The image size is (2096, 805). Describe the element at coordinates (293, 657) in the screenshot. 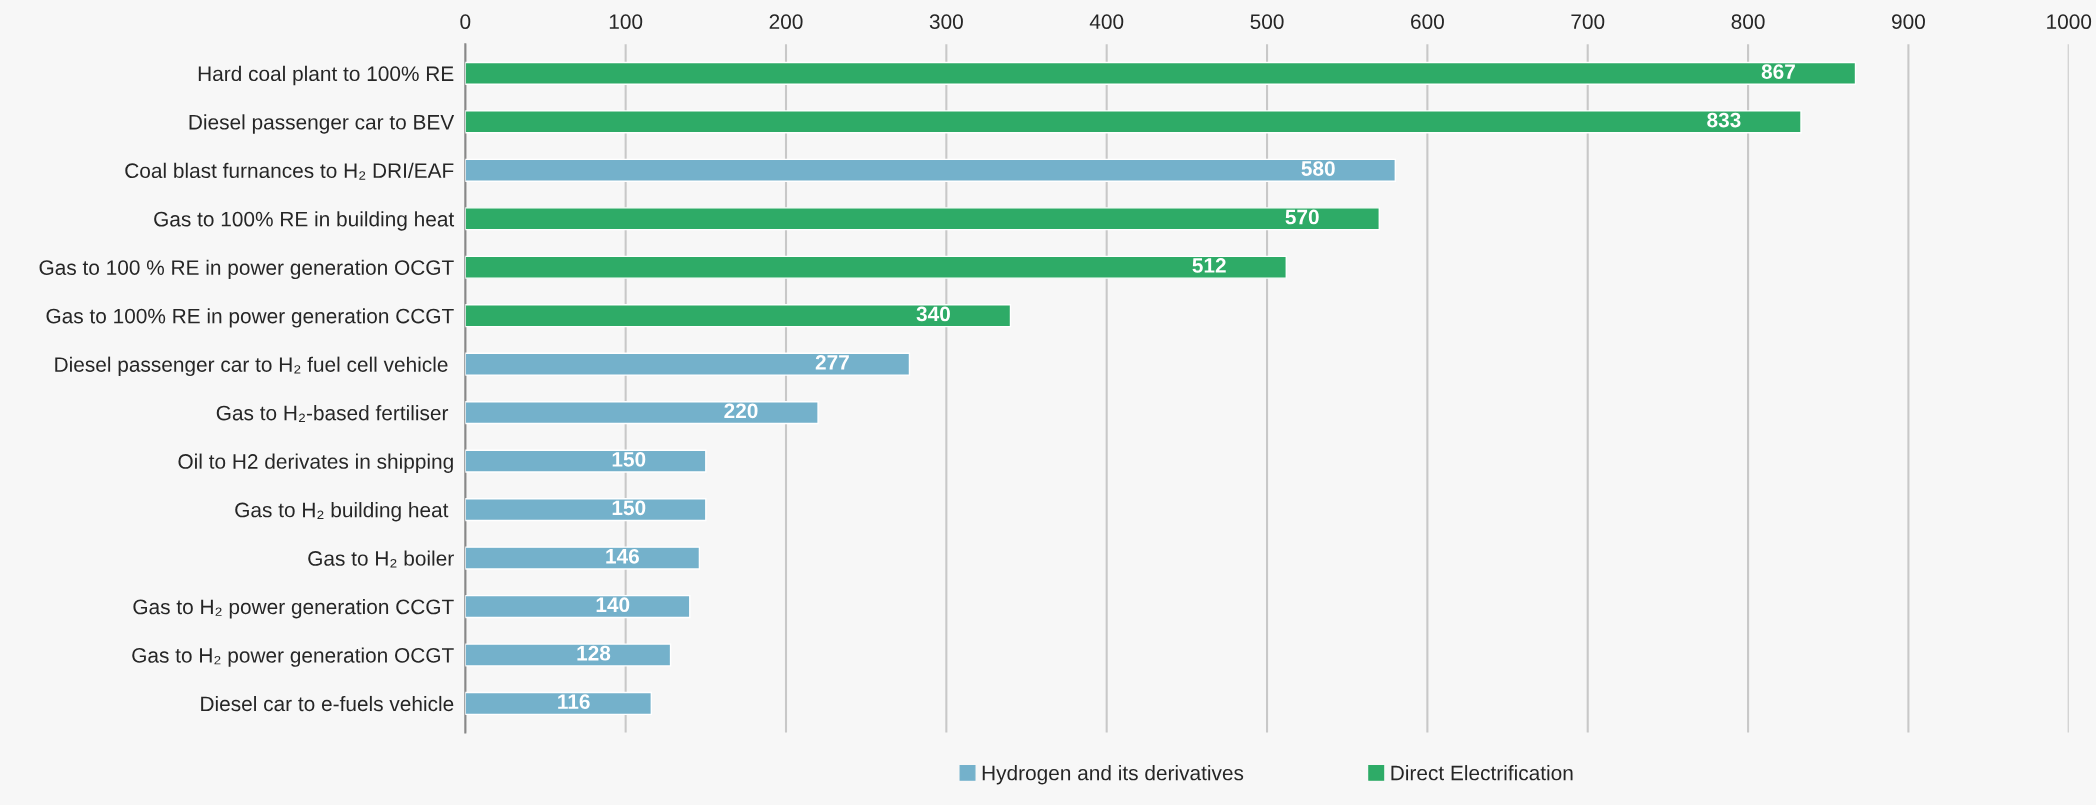

I see `y-tick-label: Gas to H₂ power generation OCGT` at that location.